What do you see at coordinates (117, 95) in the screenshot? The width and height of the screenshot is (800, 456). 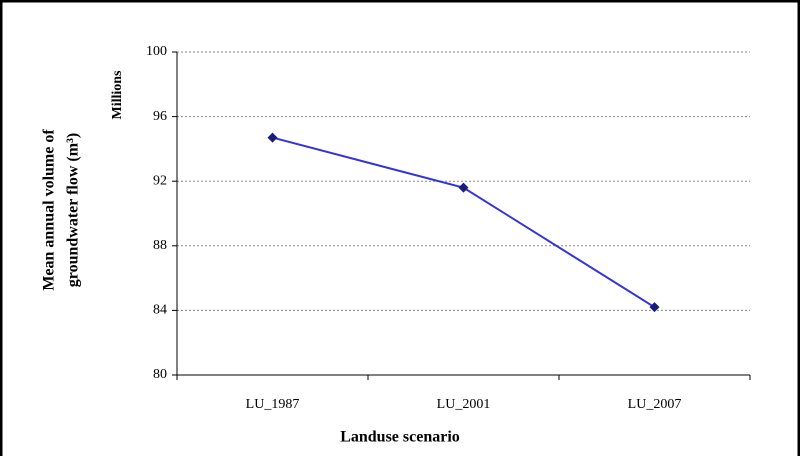 I see `unit-note: Millions` at bounding box center [117, 95].